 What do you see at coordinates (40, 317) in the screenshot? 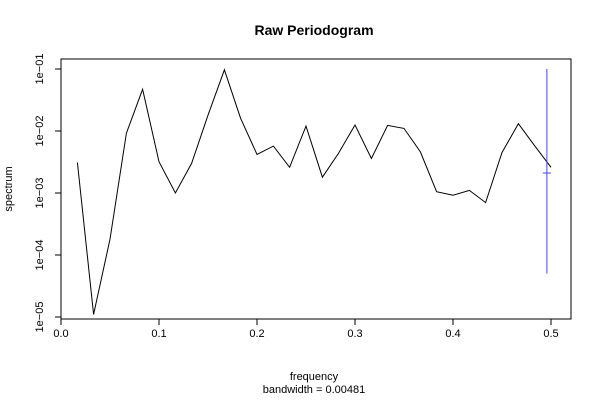
I see `y-tick-label: 1e−05` at bounding box center [40, 317].